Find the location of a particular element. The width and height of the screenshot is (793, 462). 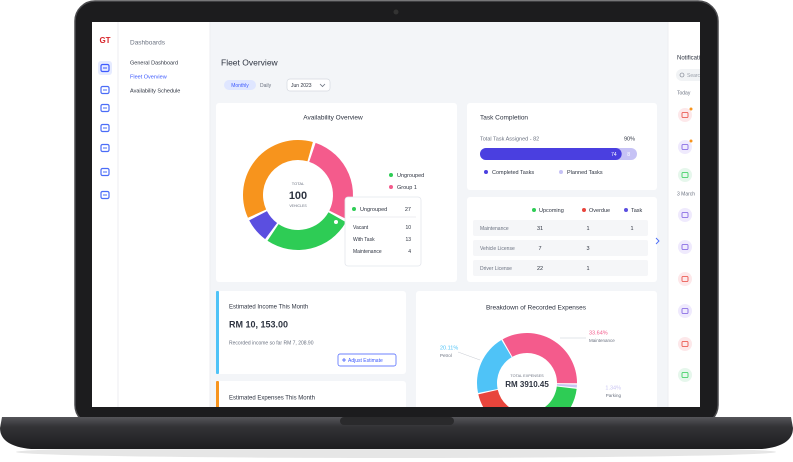

tooltip-row-label: With Task is located at coordinates (364, 240).